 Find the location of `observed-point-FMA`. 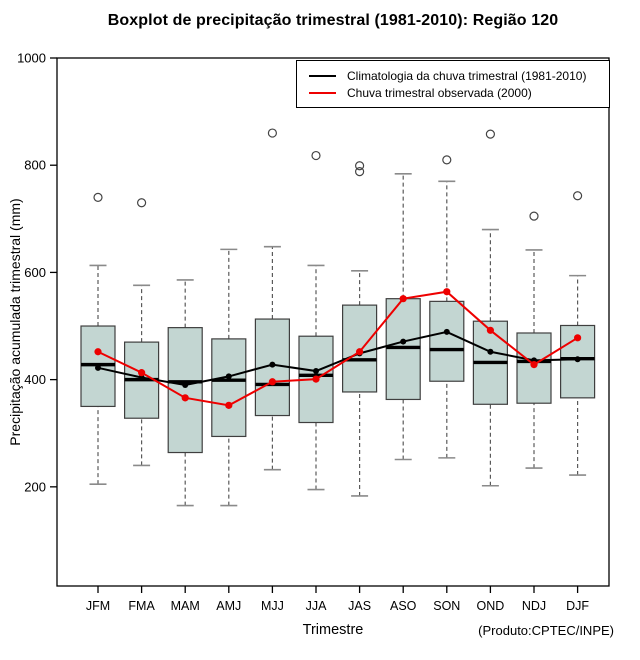

observed-point-FMA is located at coordinates (142, 373).